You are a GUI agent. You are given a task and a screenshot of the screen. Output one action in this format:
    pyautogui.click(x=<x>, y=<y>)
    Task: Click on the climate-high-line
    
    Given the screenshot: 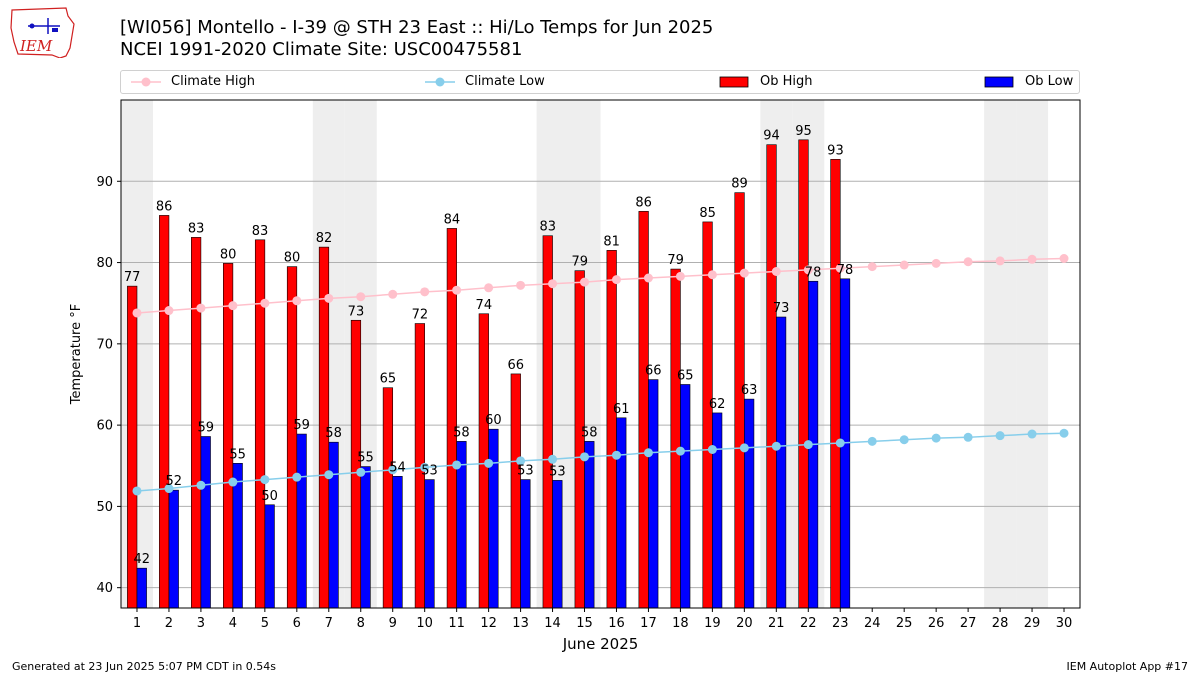 What is the action you would take?
    pyautogui.click(x=600, y=285)
    